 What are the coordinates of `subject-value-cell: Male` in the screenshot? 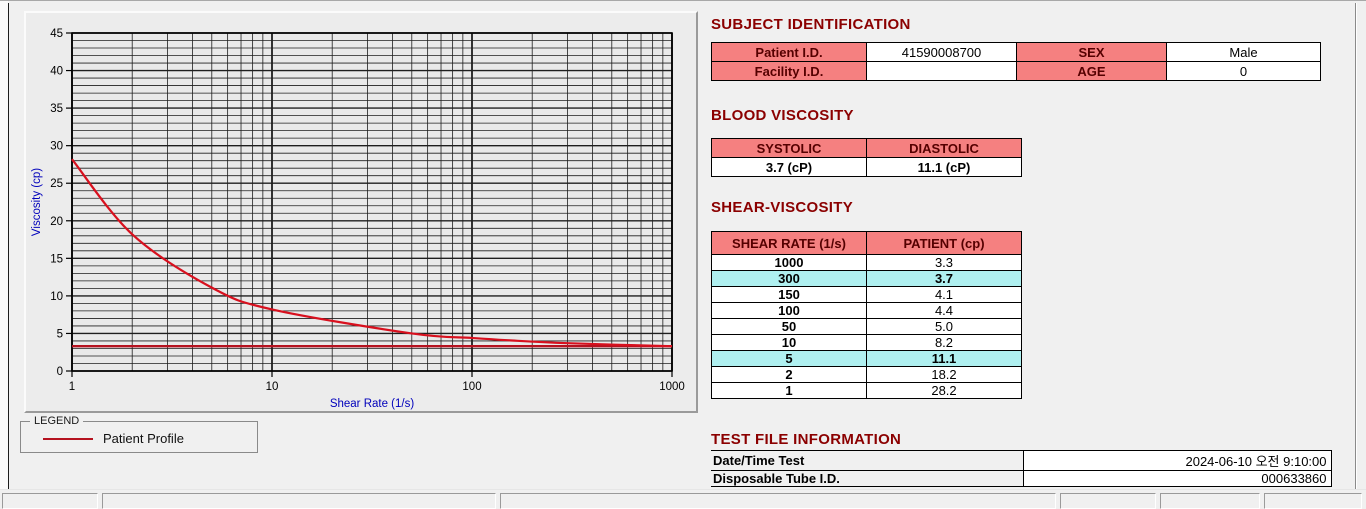 It's located at (1243, 52).